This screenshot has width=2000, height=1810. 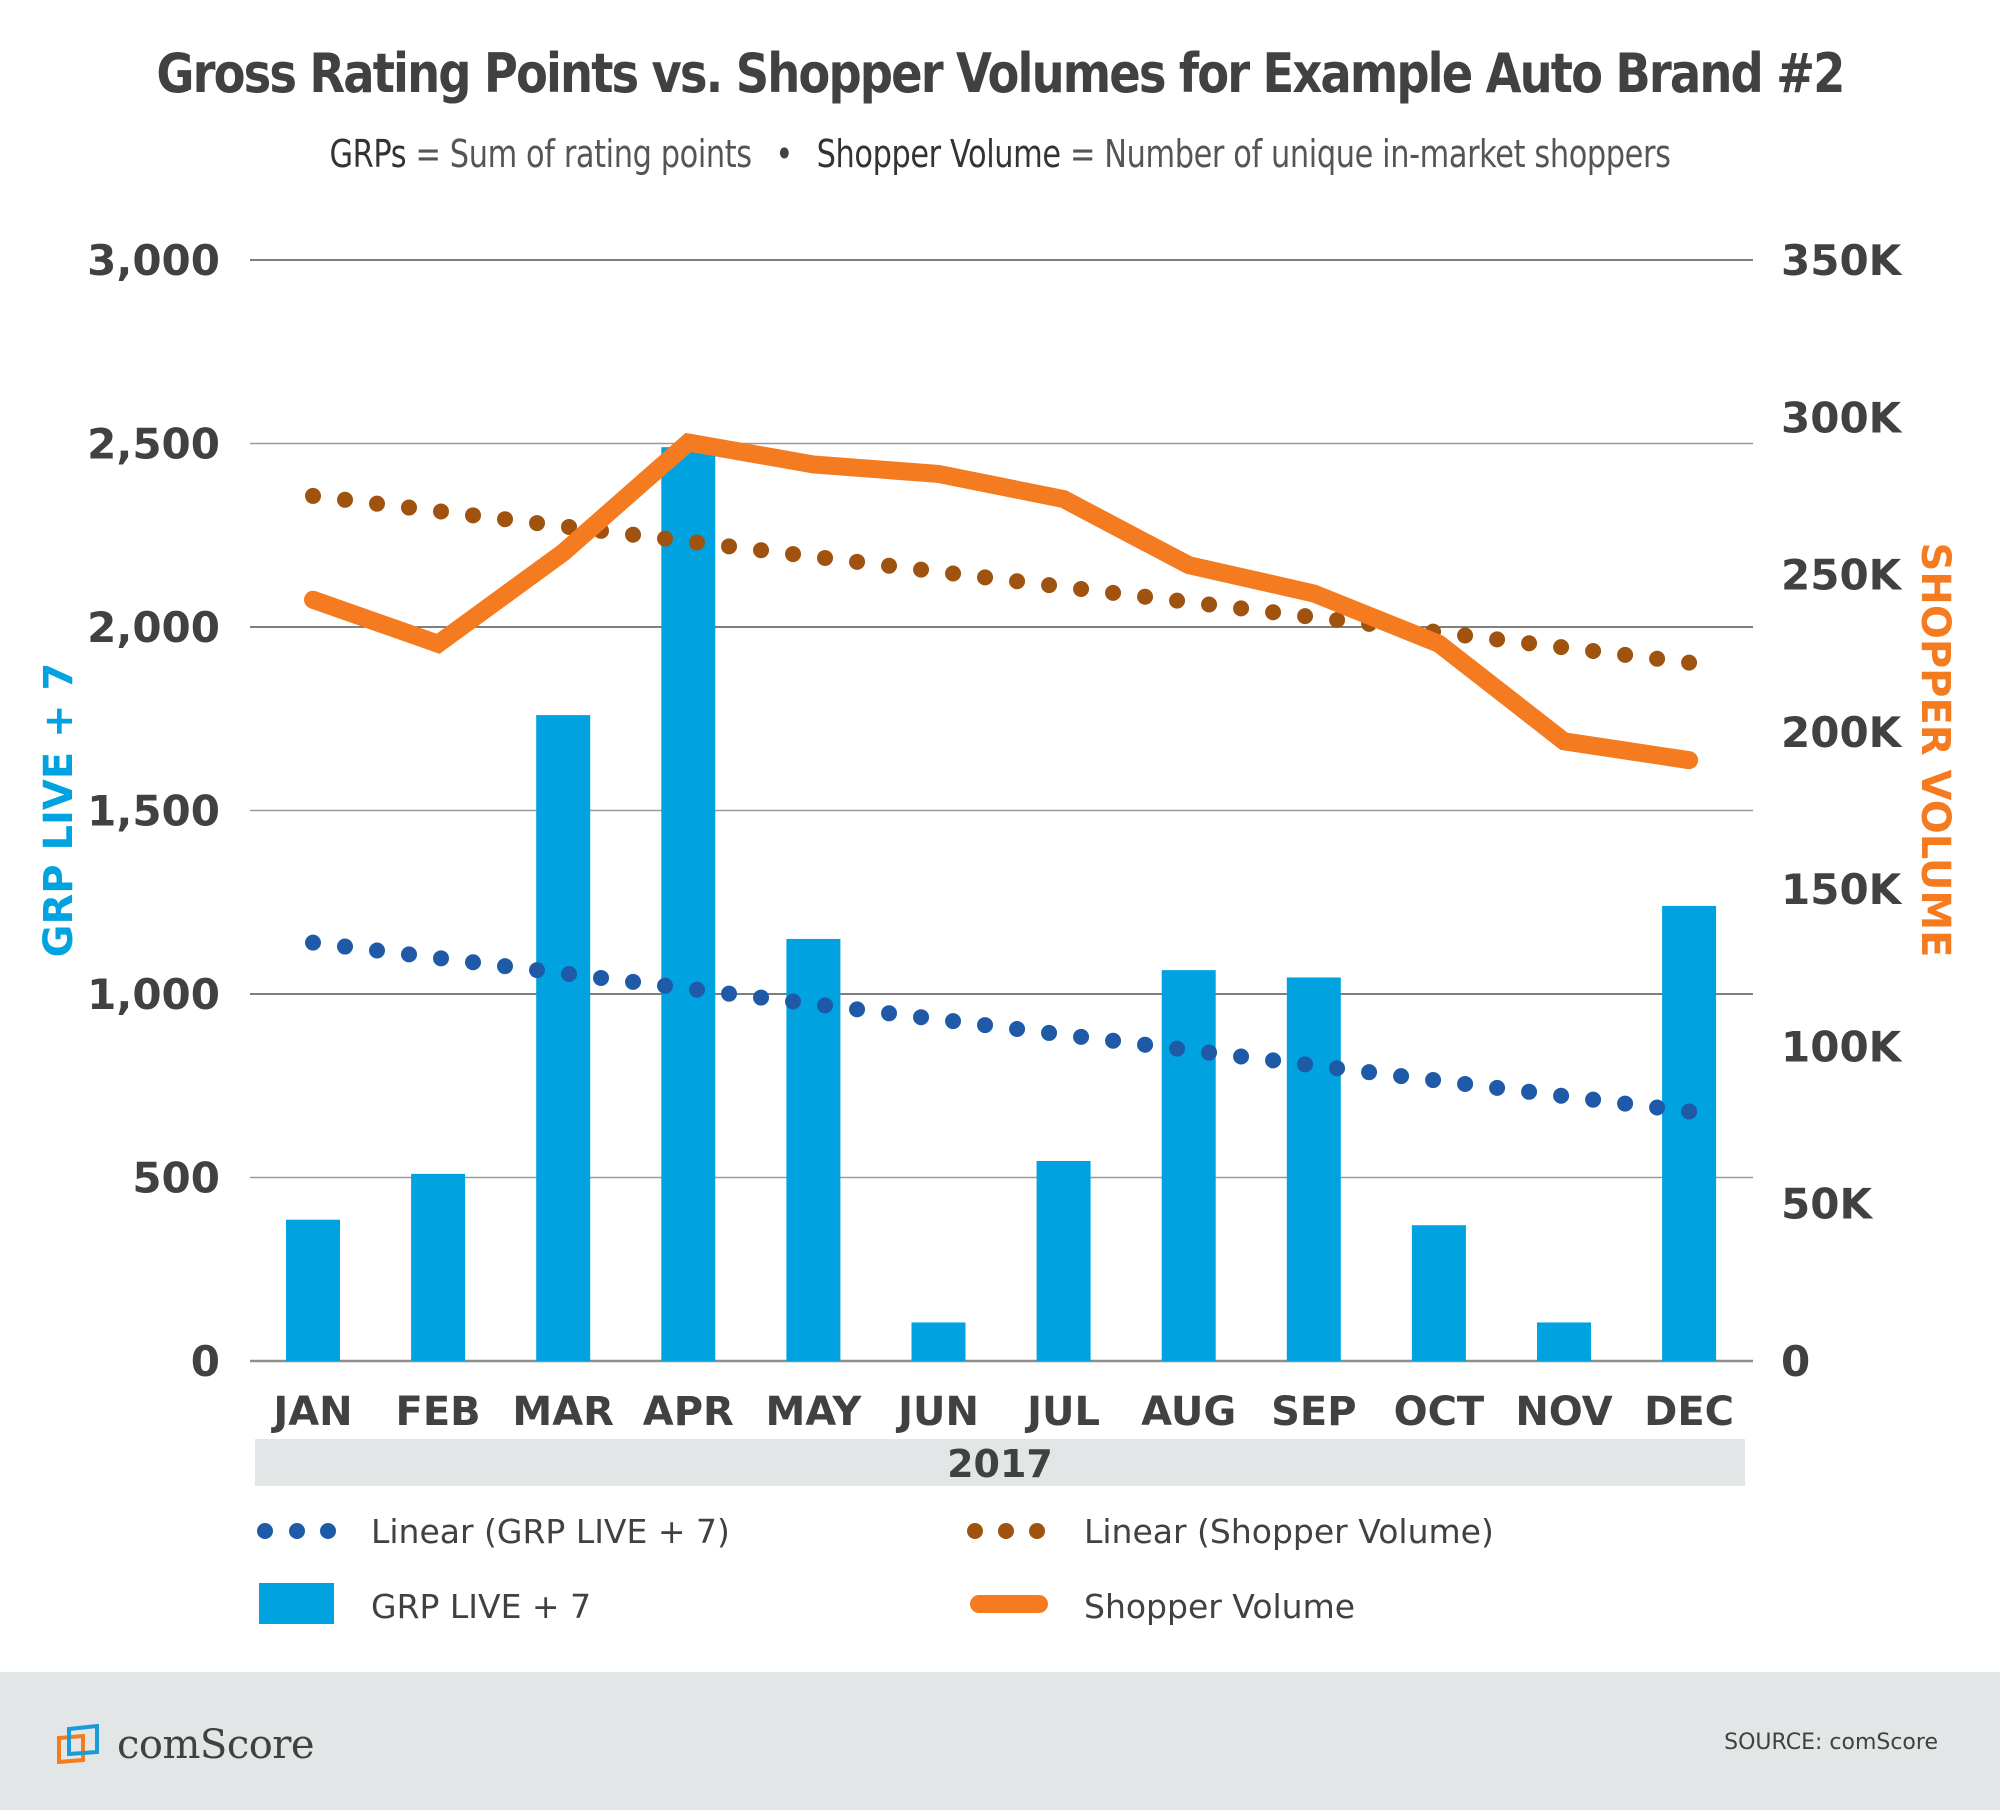 I want to click on right-tick-label: 350K, so click(x=1842, y=260).